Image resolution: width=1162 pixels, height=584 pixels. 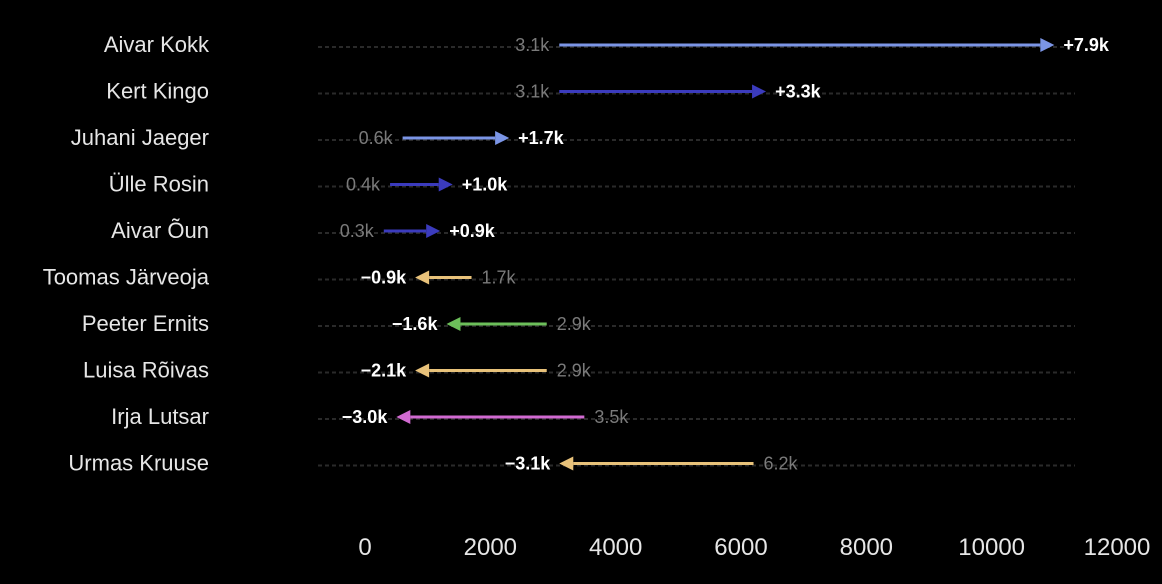 I want to click on row: Juhani Jaeger 0.6k +1.7k, so click(x=573, y=137).